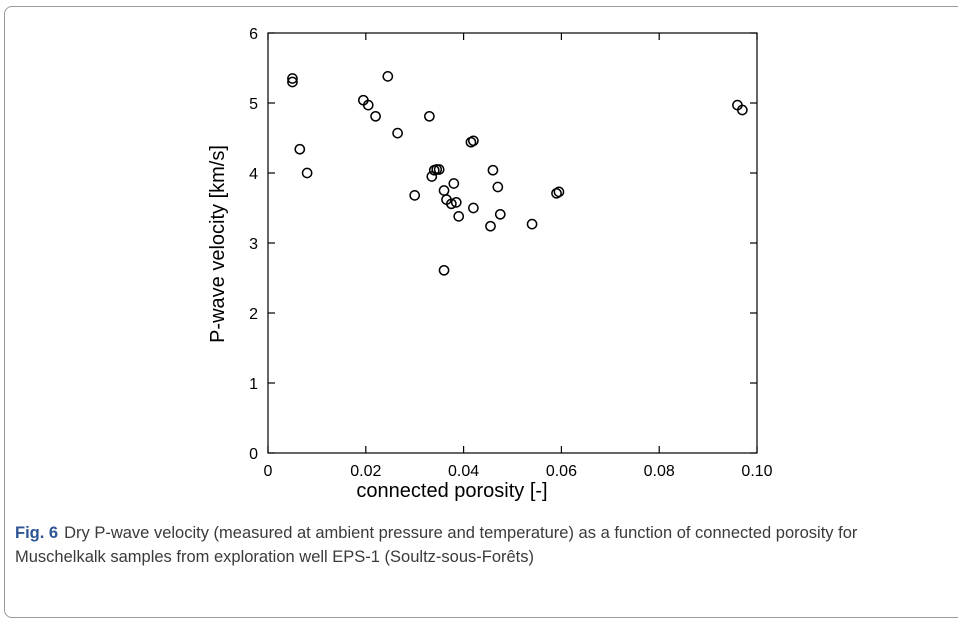 The height and width of the screenshot is (618, 958). Describe the element at coordinates (253, 314) in the screenshot. I see `y-tick-label: 2` at that location.